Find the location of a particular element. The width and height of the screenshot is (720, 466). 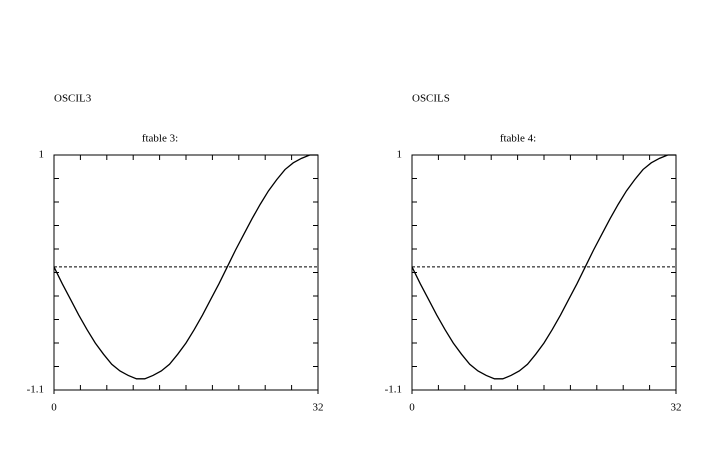

chart-title: ftable 4: is located at coordinates (518, 139).